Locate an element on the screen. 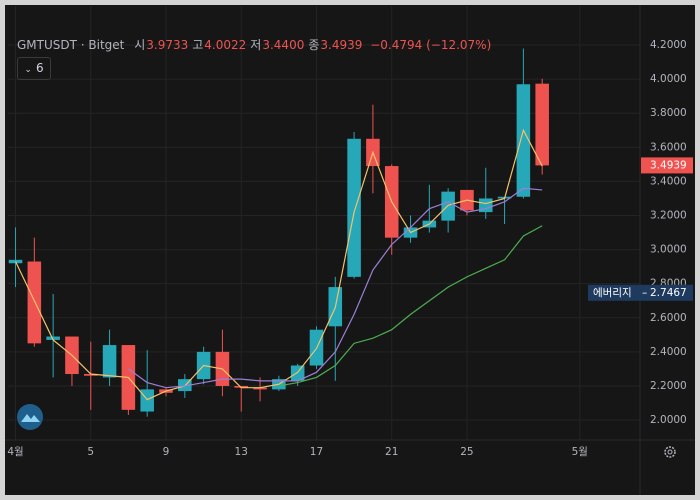  y-tick-label: 4.0000 is located at coordinates (668, 79).